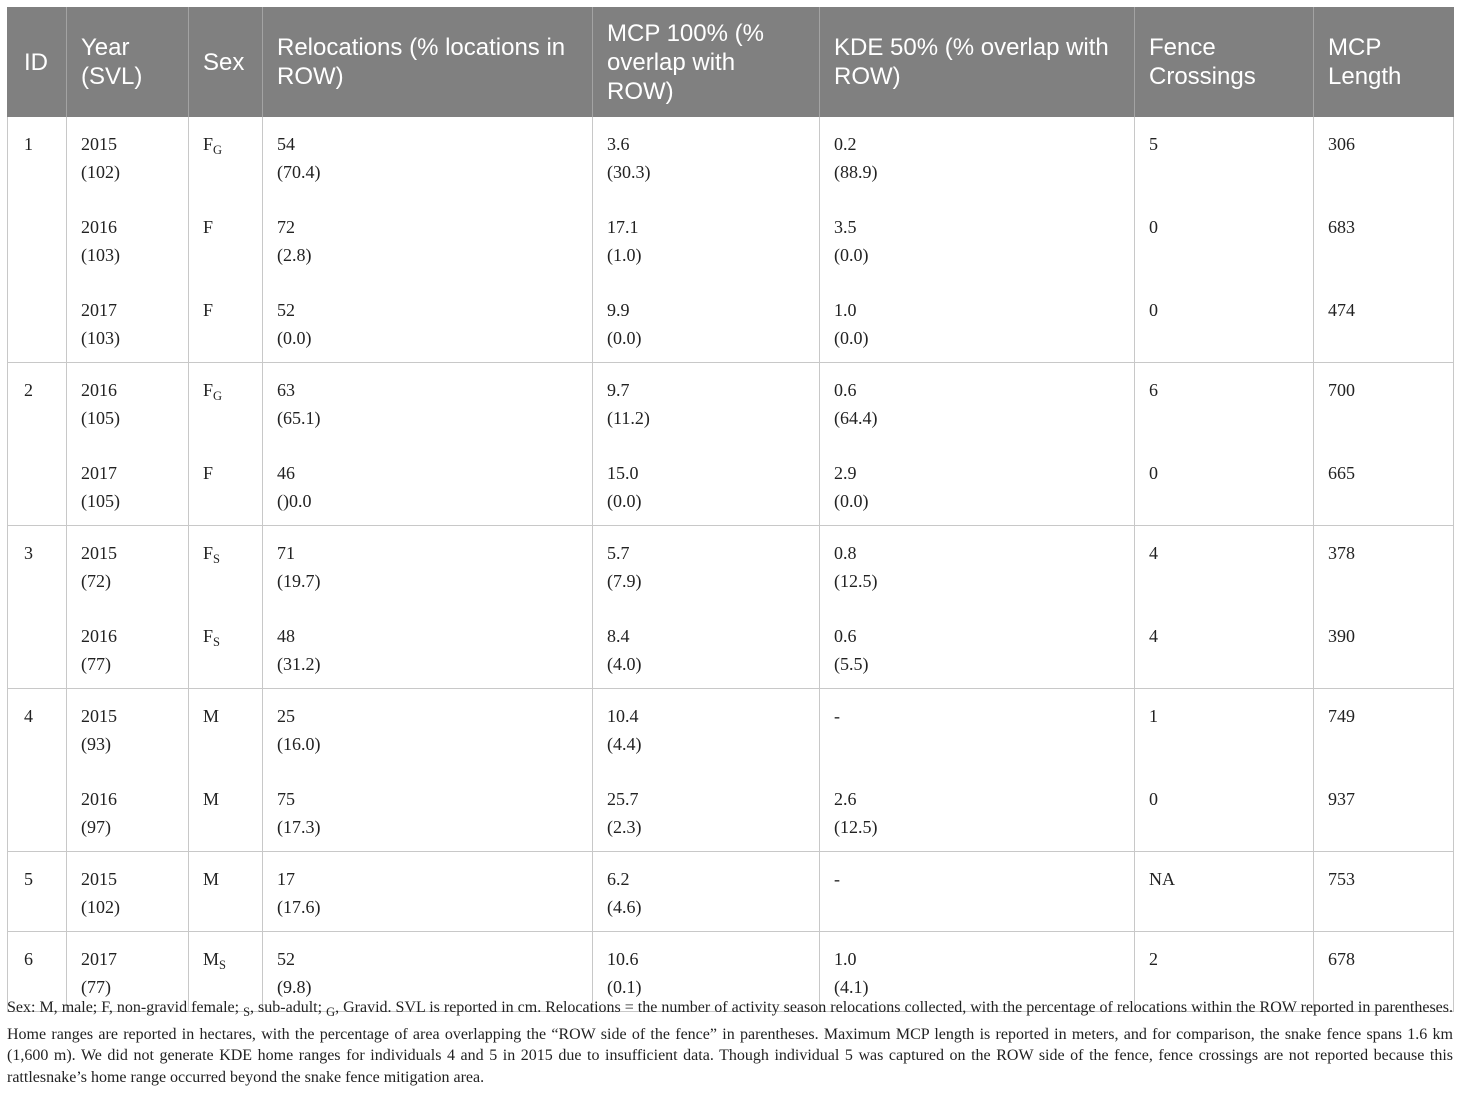  Describe the element at coordinates (624, 986) in the screenshot. I see `mcp-percent: (0.1)` at that location.